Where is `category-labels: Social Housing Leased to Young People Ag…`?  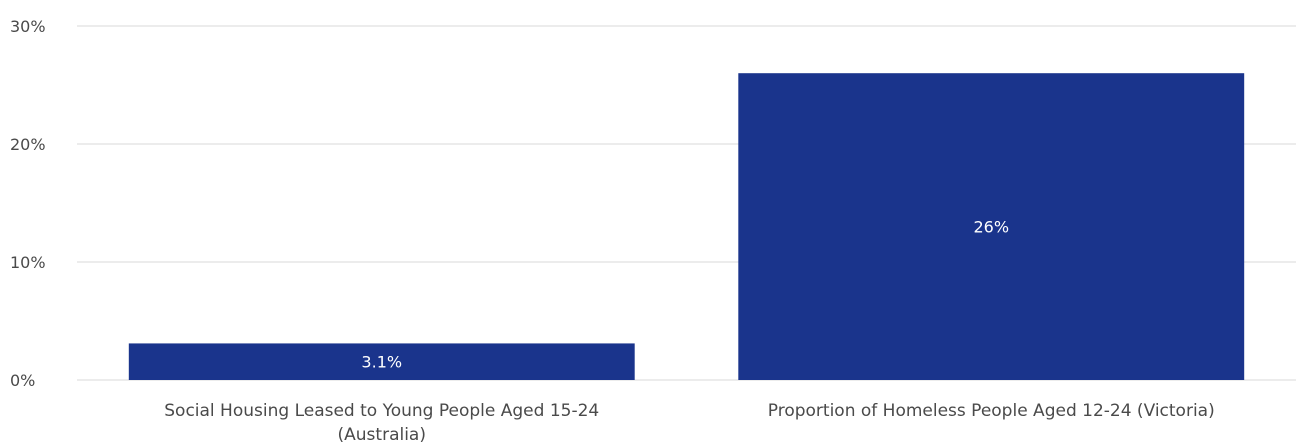
category-labels: Social Housing Leased to Young People Ag… is located at coordinates (689, 423).